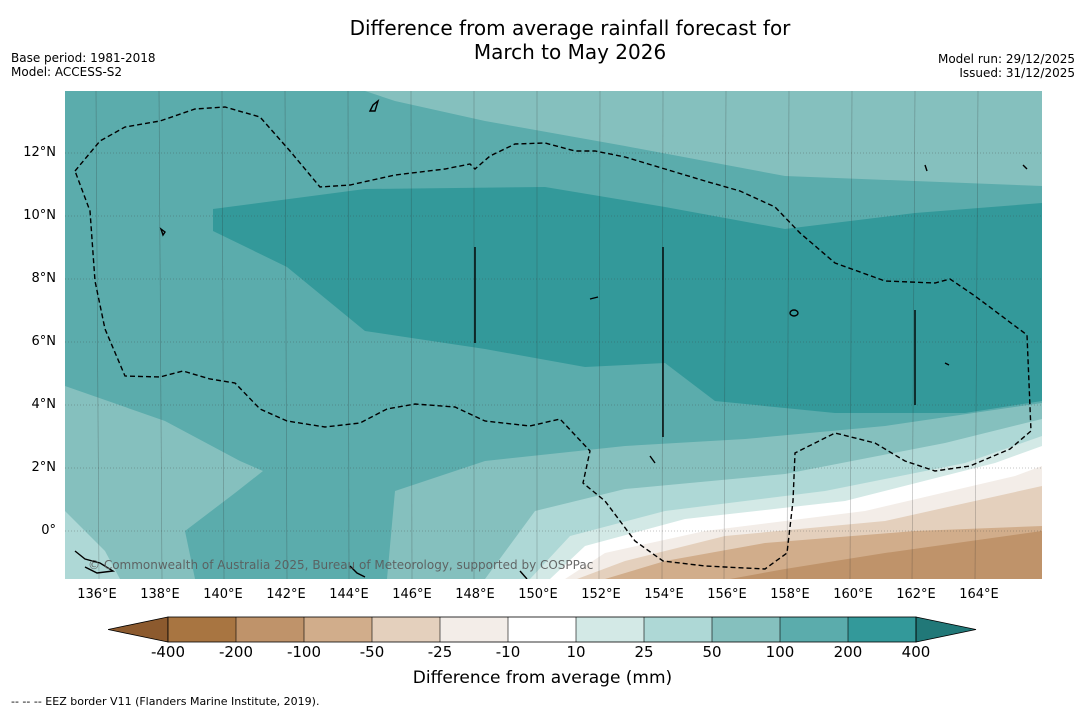 The image size is (1085, 713). I want to click on lat-label-8n: 8°N, so click(44, 278).